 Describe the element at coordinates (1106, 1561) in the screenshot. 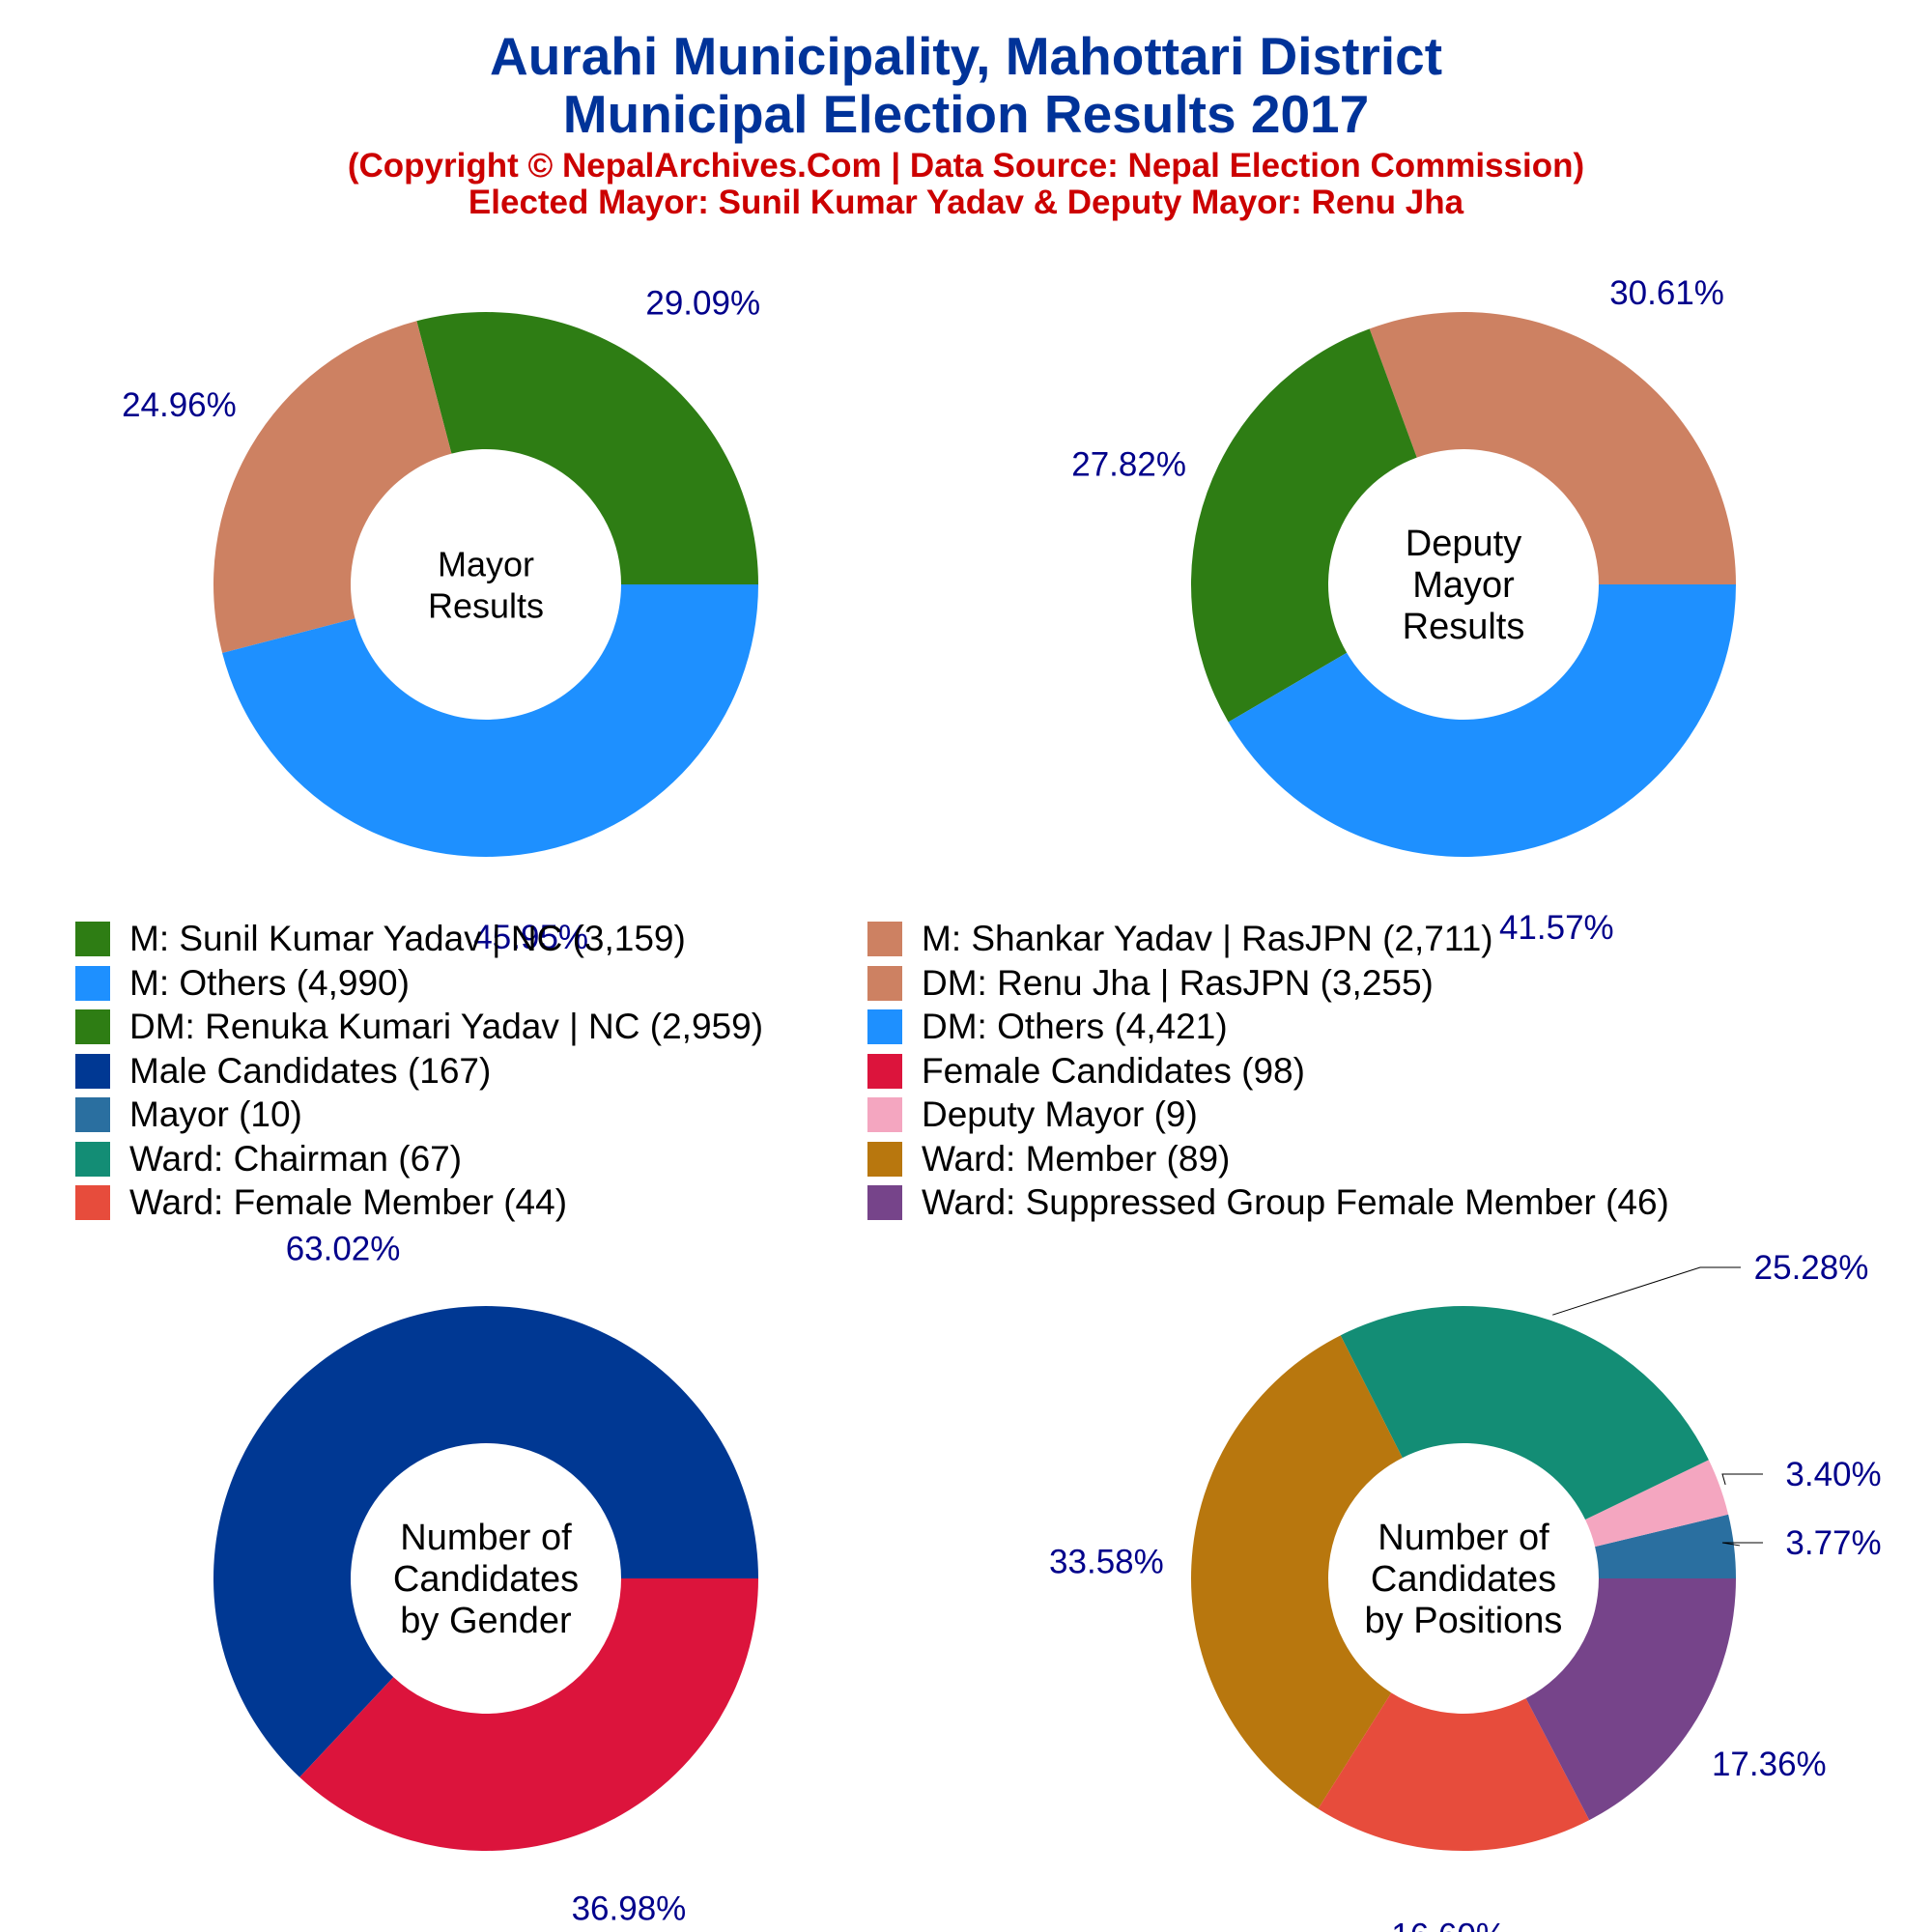

I see `percent-label: 33.58%` at that location.